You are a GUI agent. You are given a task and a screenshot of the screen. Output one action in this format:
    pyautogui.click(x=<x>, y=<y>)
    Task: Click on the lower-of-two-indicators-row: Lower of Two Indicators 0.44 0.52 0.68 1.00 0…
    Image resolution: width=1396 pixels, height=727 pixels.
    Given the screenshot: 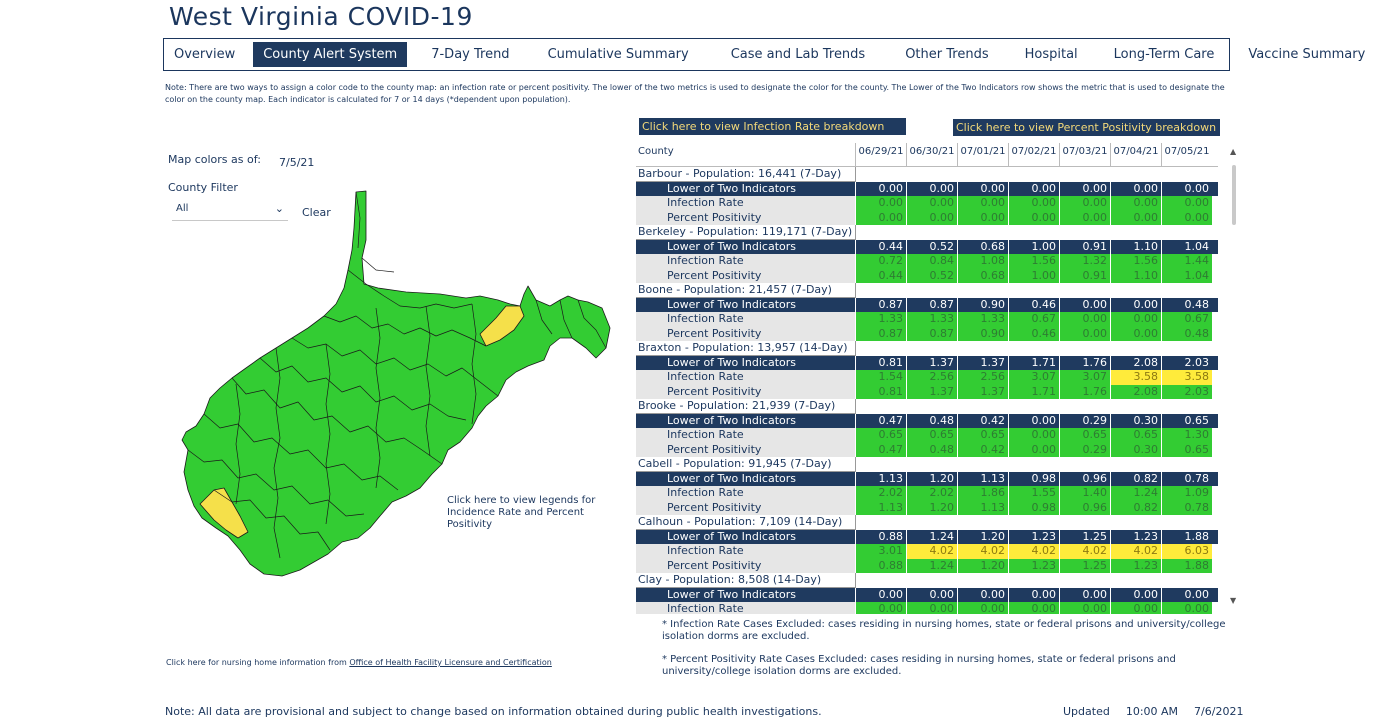 What is the action you would take?
    pyautogui.click(x=927, y=246)
    